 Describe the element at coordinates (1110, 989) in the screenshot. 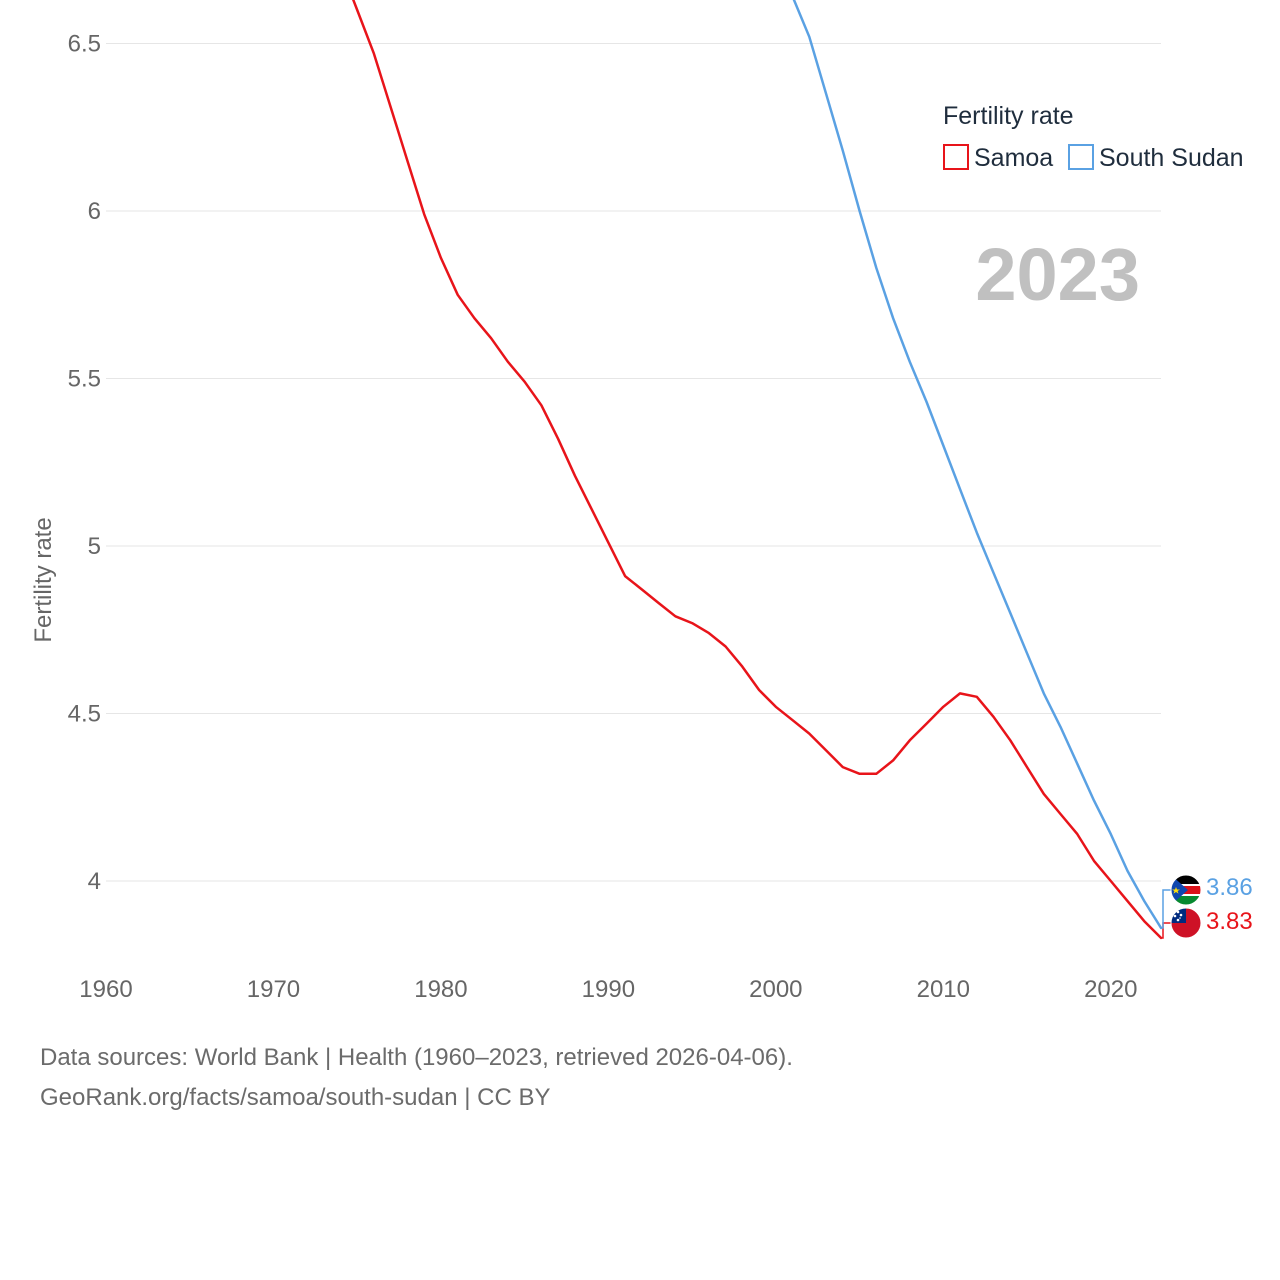

I see `x-tick-label: 2020` at that location.